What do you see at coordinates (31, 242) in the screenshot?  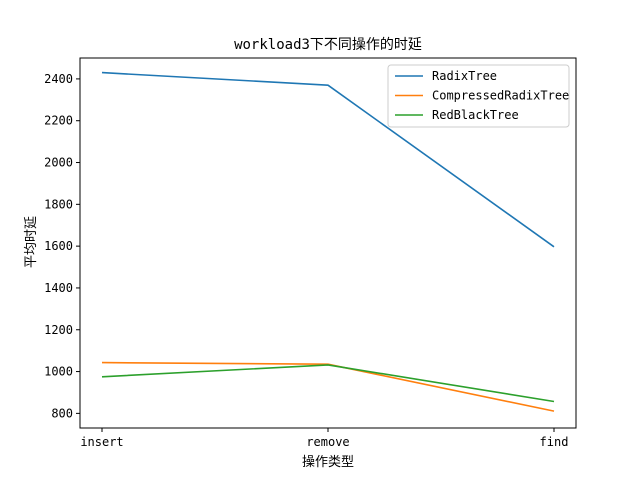 I see `y-axis-label: 平均时延` at bounding box center [31, 242].